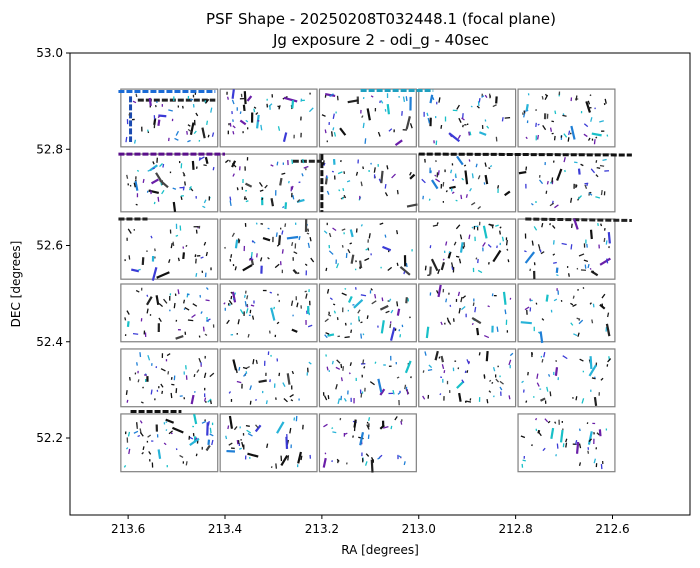 The width and height of the screenshot is (700, 568). Describe the element at coordinates (515, 529) in the screenshot. I see `x-tick-label: 212.8` at that location.